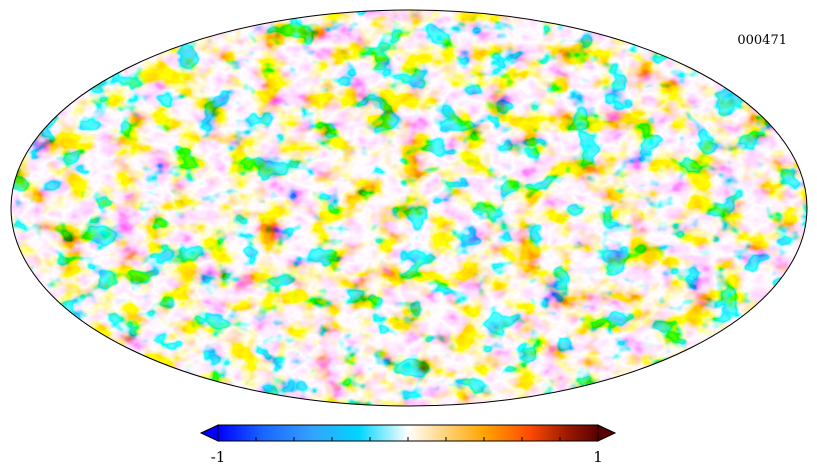  What do you see at coordinates (209, 433) in the screenshot?
I see `colorbar-min-arrow` at bounding box center [209, 433].